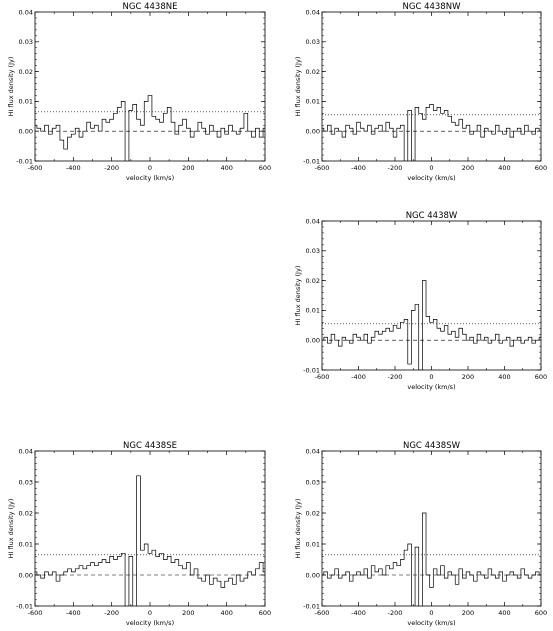 This screenshot has width=553, height=631. What do you see at coordinates (432, 216) in the screenshot?
I see `chart-title: NGC 4438W` at bounding box center [432, 216].